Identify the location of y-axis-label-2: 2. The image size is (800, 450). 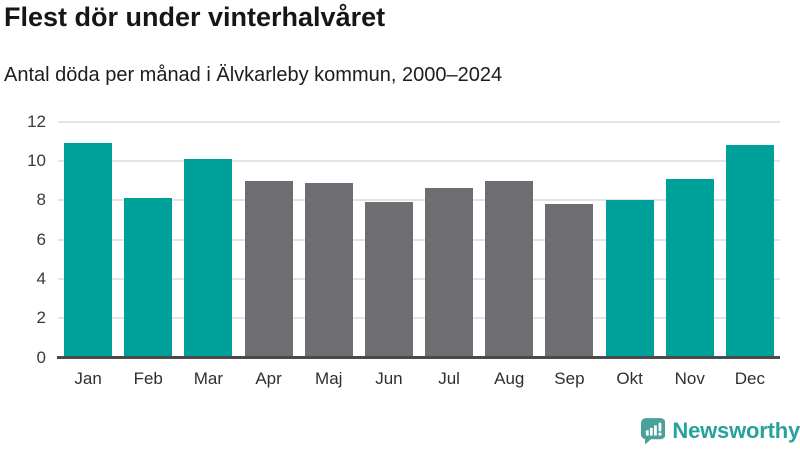
(41, 318).